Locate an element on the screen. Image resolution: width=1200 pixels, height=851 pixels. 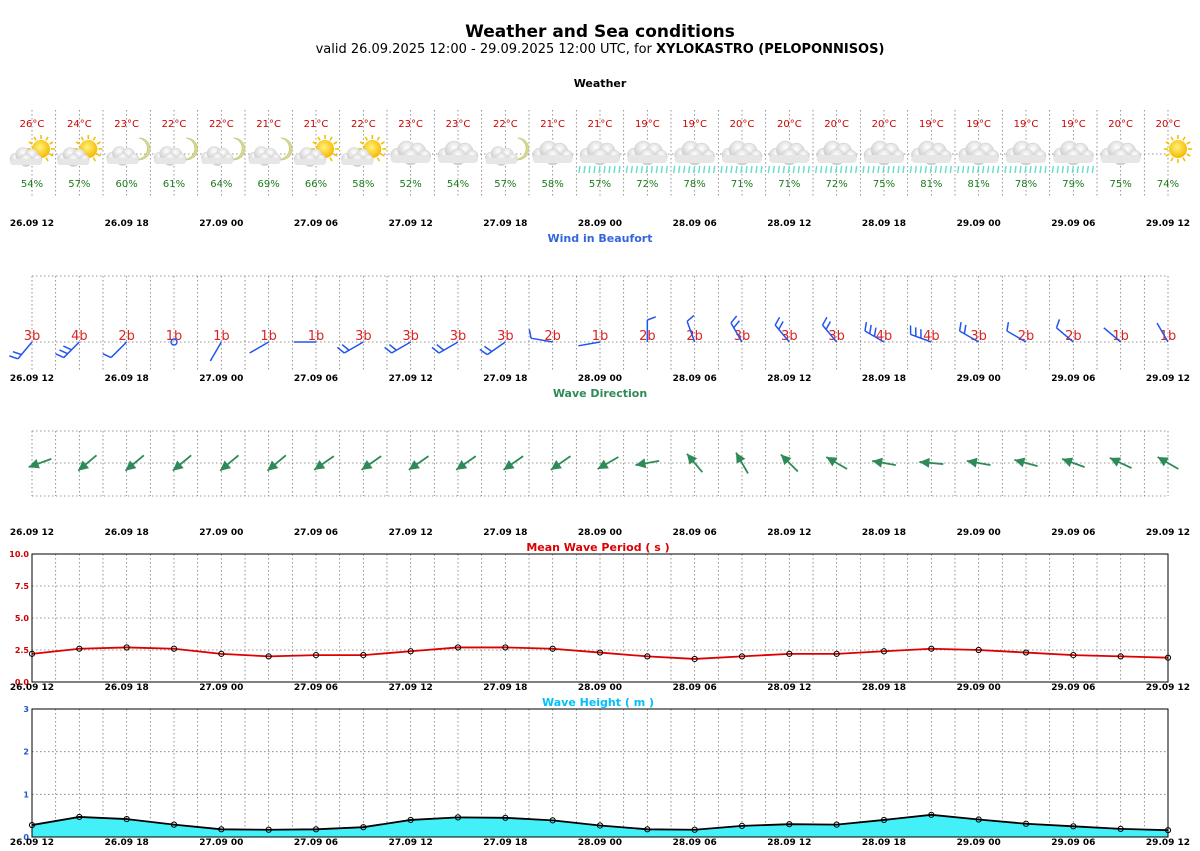
sun-icon is located at coordinates (1178, 149).